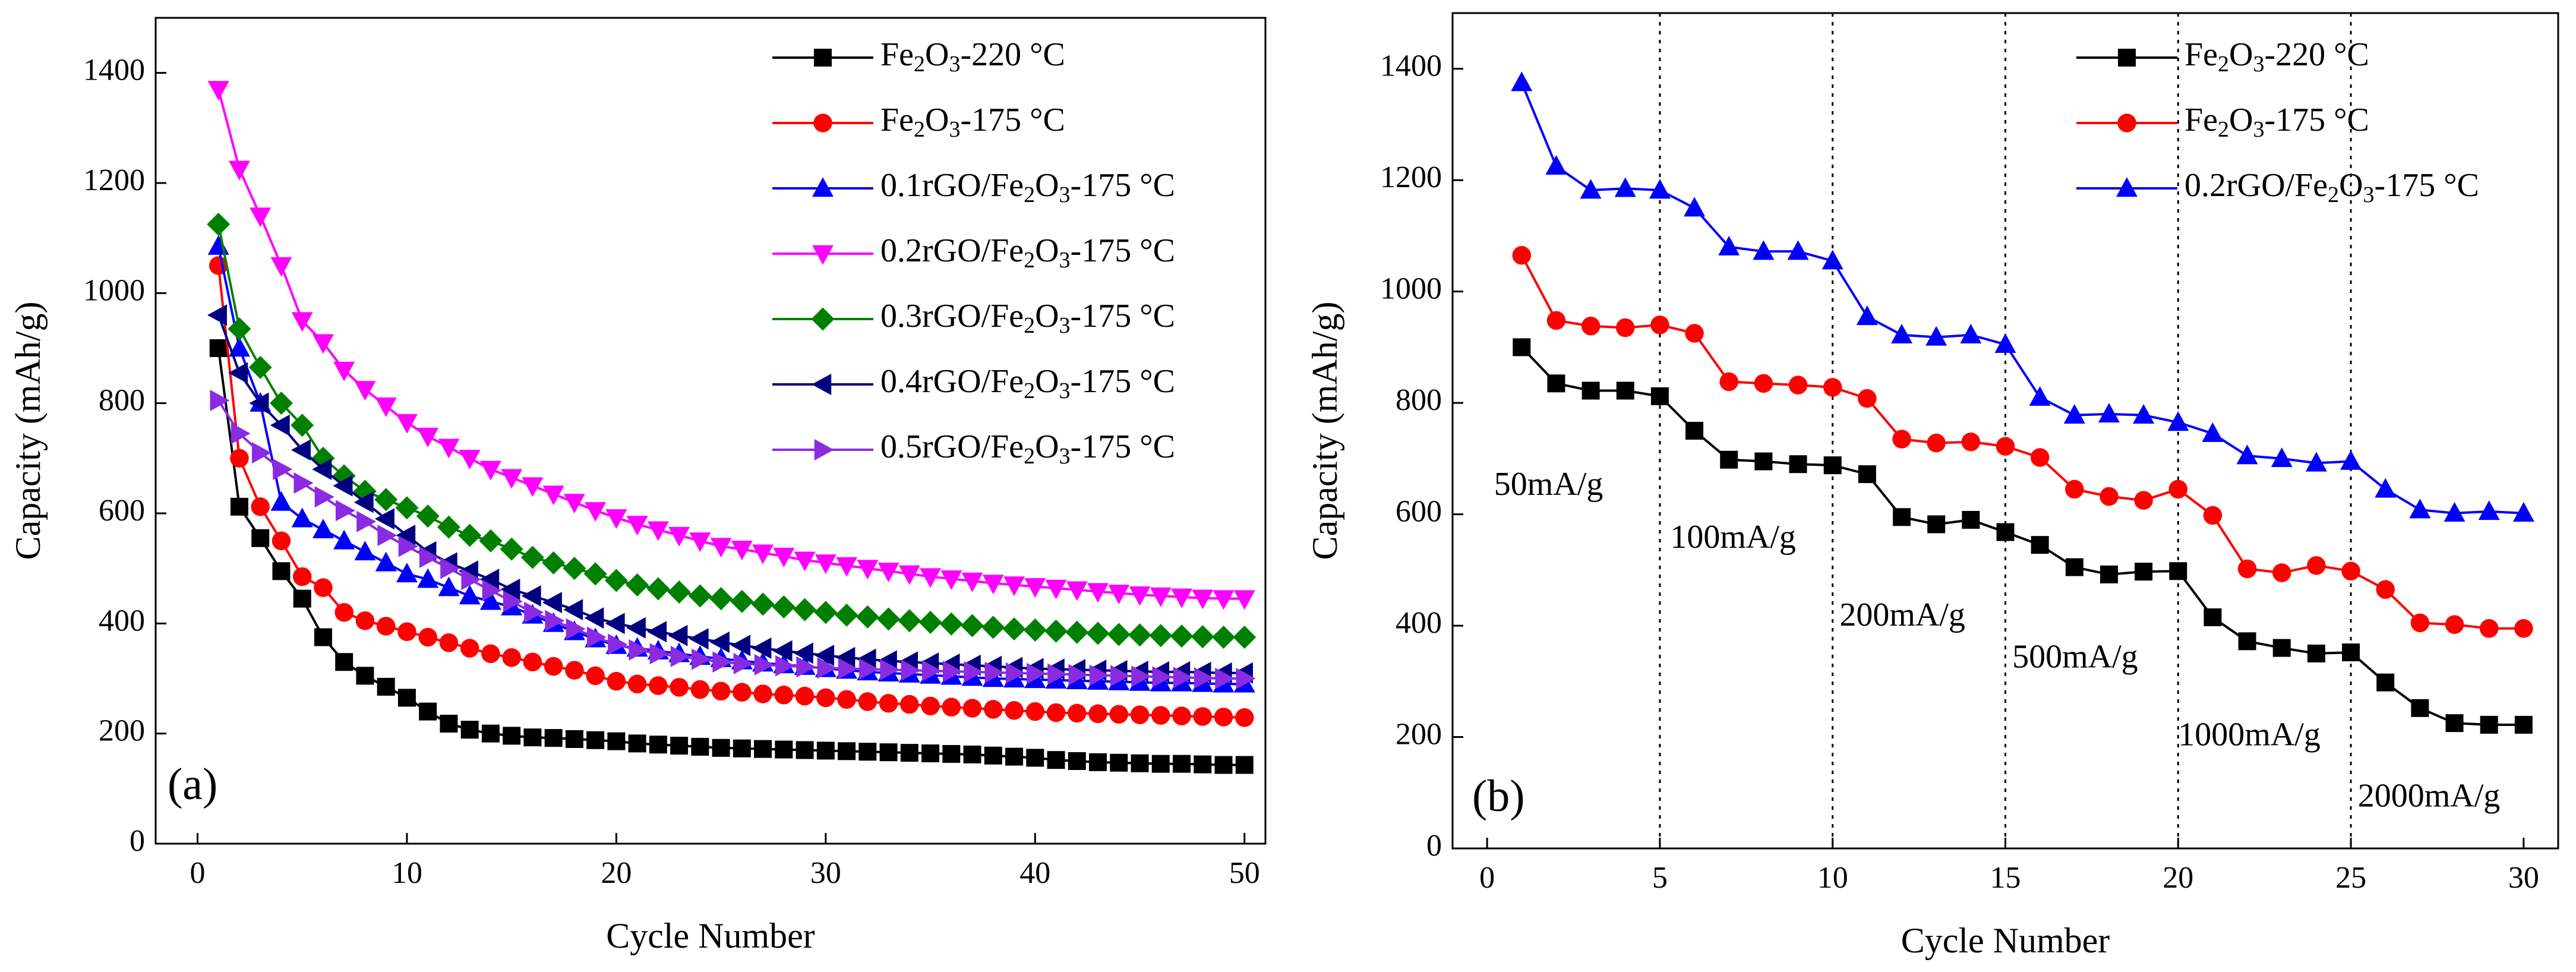  I want to click on y-tick-label: 0, so click(1434, 846).